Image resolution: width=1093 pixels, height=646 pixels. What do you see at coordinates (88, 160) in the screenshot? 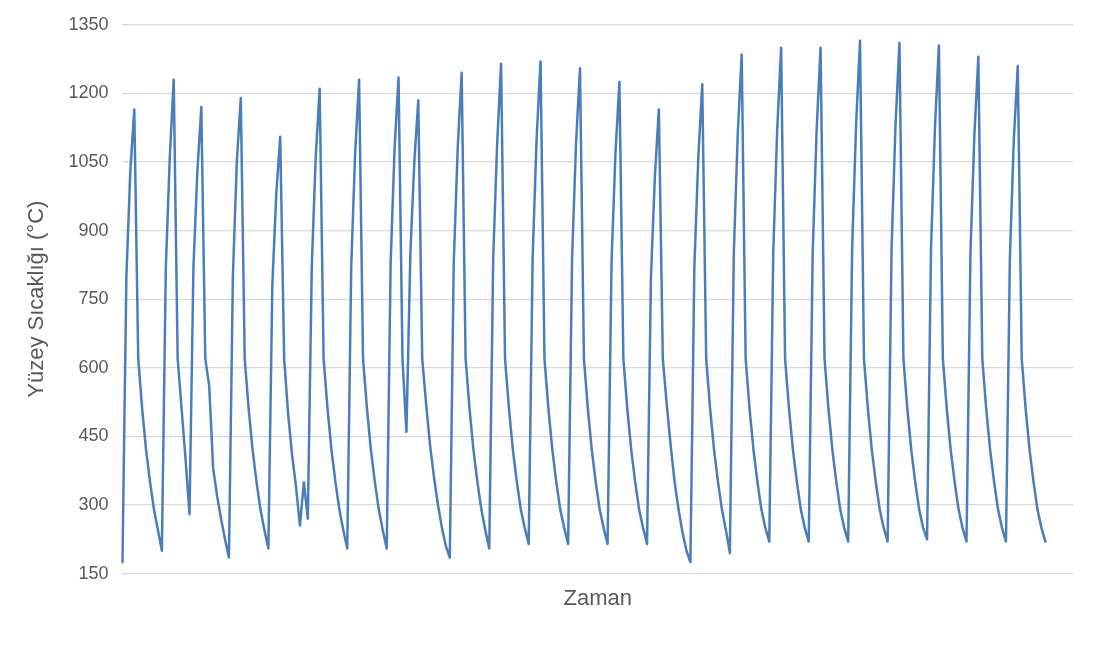
I see `y-tick-label: 1050` at bounding box center [88, 160].